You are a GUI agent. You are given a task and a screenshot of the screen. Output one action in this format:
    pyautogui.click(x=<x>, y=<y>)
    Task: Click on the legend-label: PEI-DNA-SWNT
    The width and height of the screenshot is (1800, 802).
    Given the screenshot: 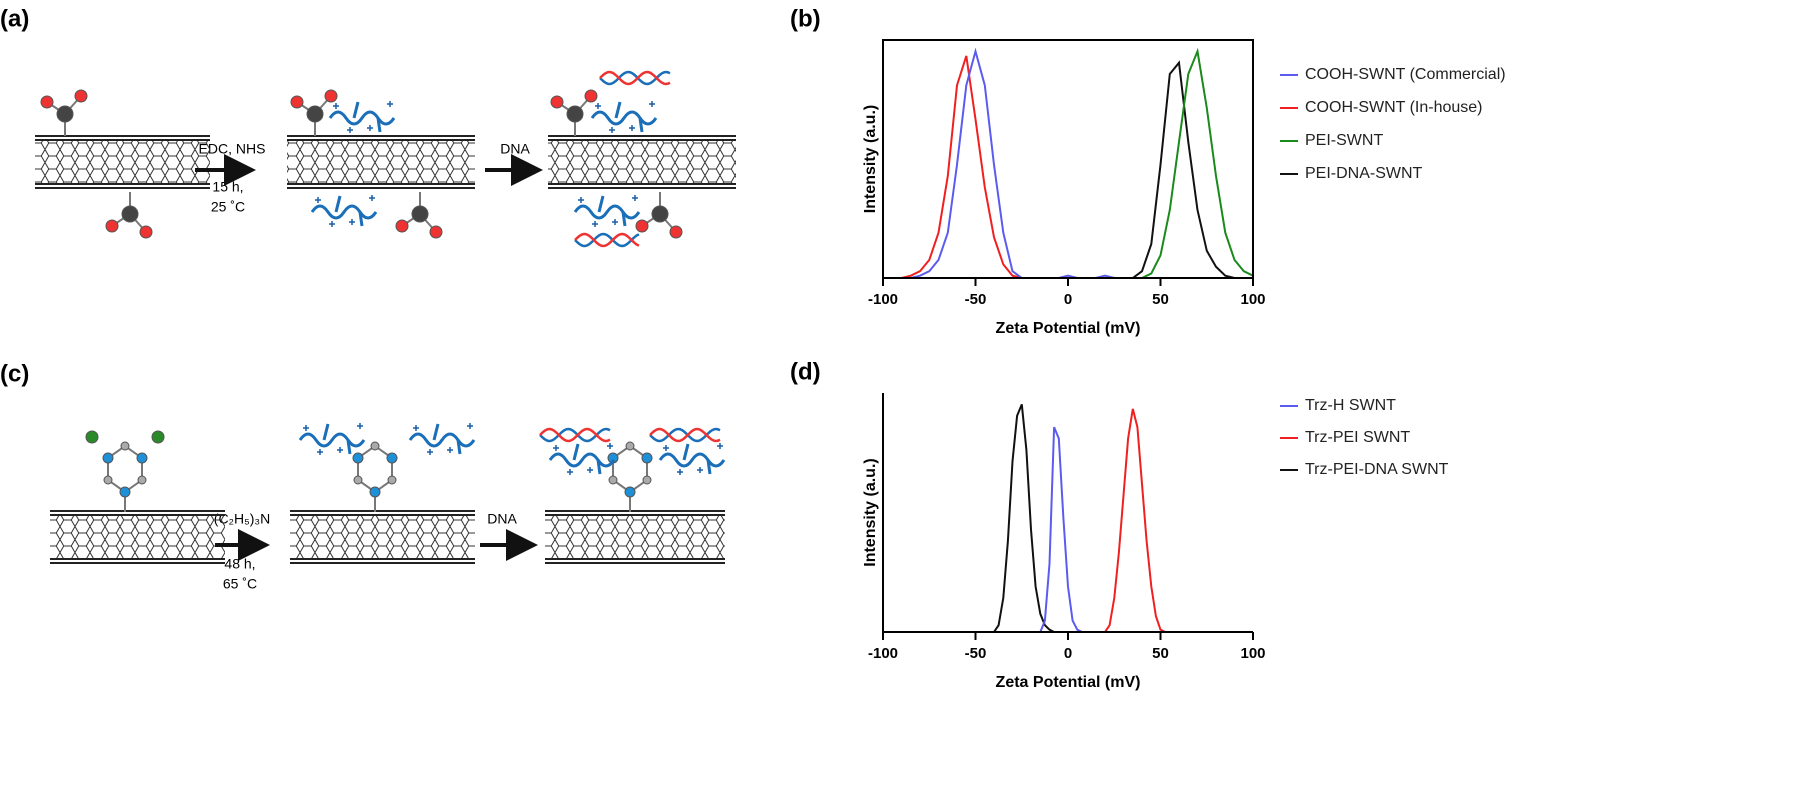 What is the action you would take?
    pyautogui.click(x=1364, y=173)
    